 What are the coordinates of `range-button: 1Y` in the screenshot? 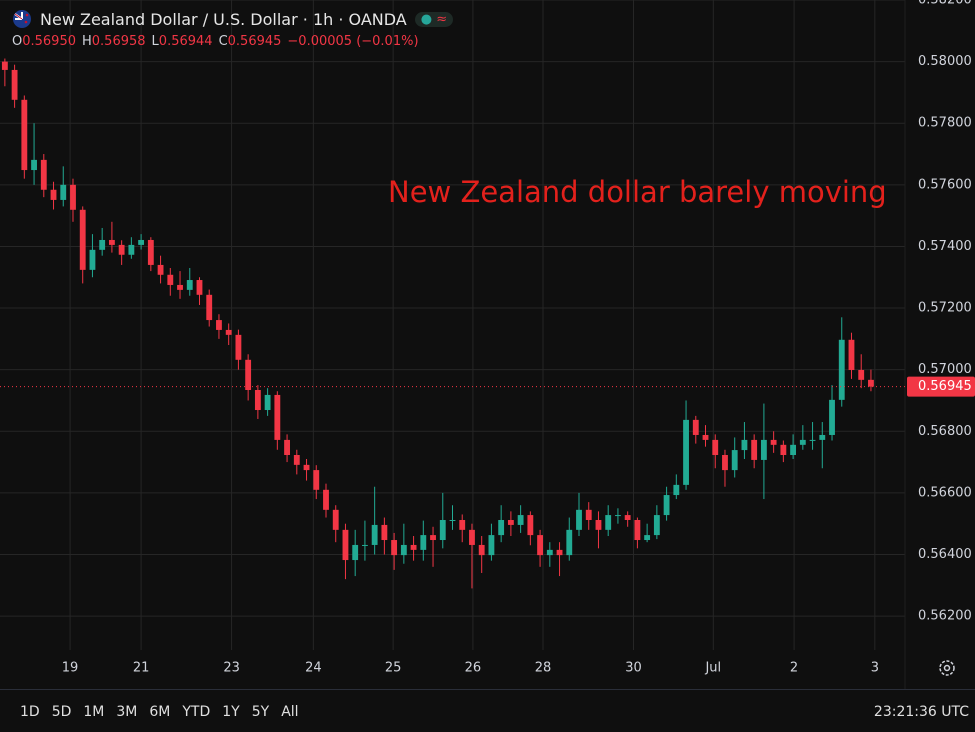 It's located at (231, 711).